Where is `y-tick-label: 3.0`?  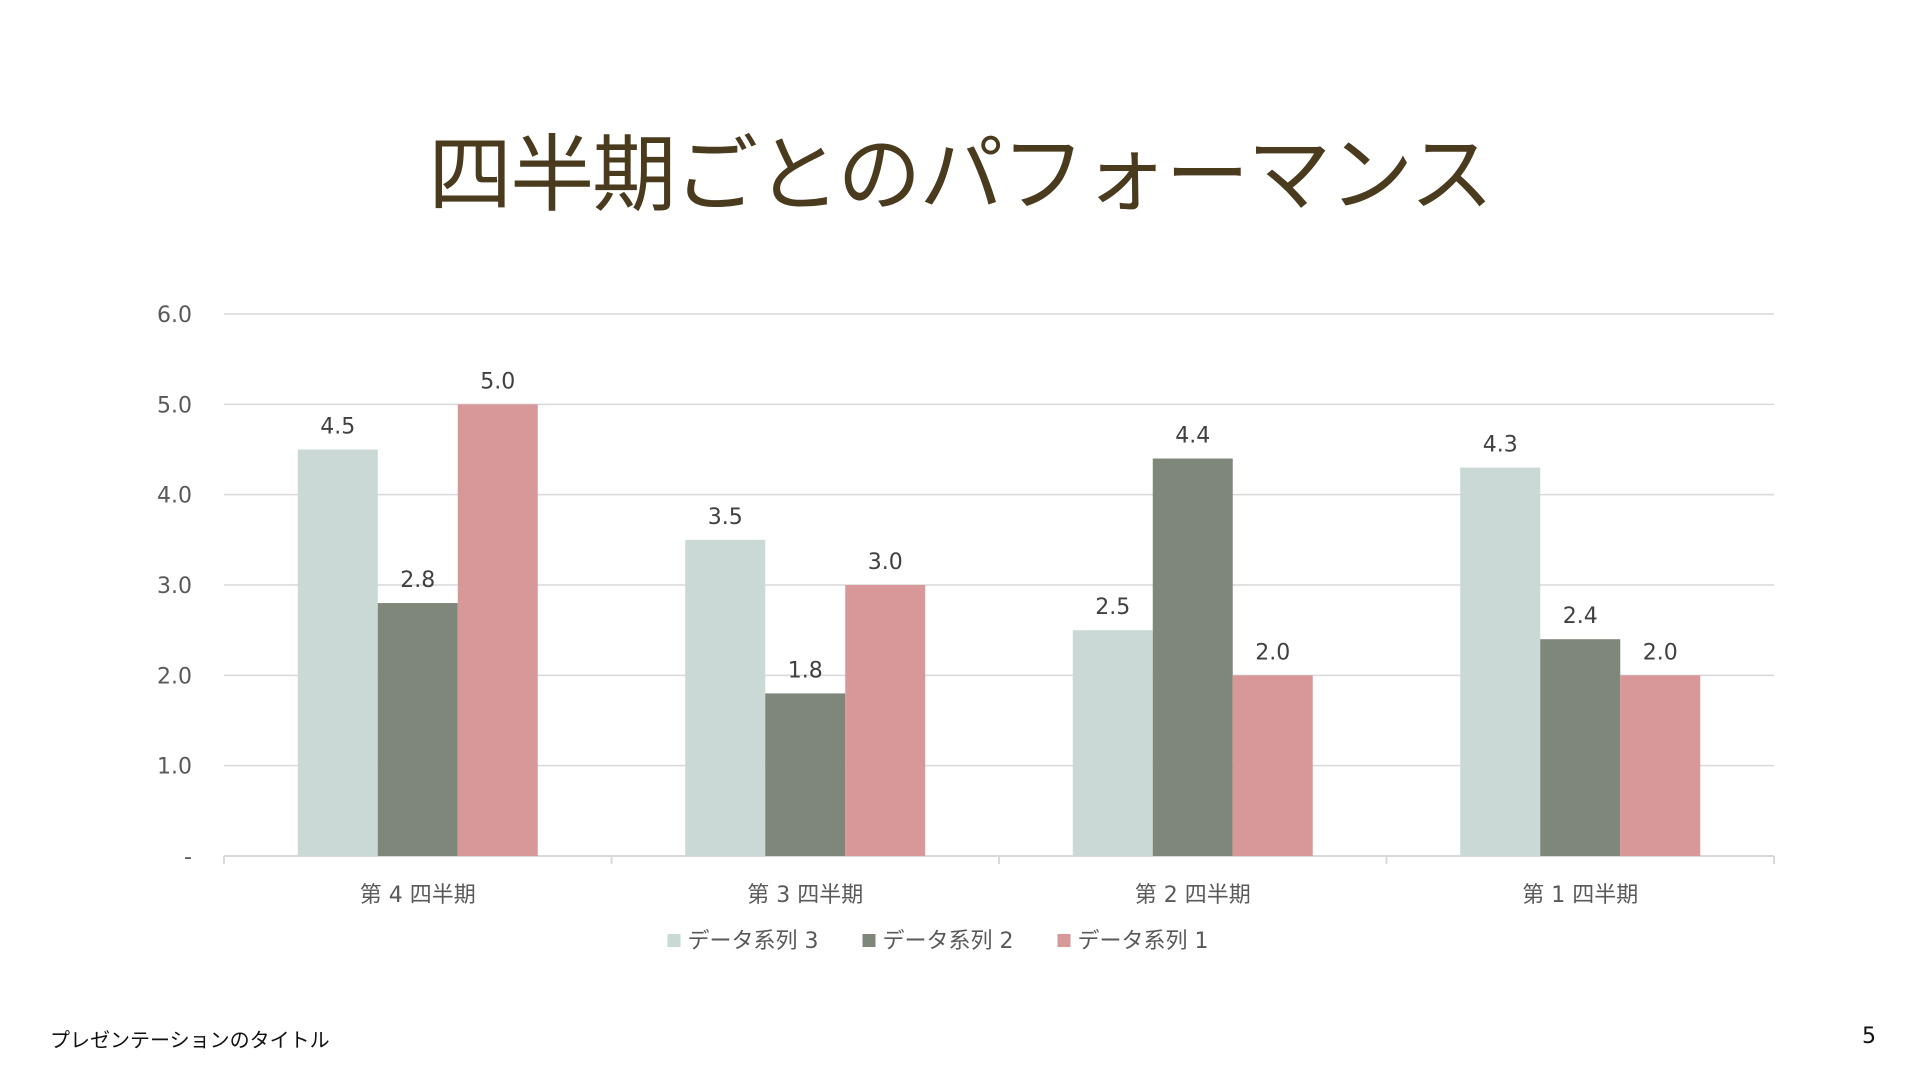 y-tick-label: 3.0 is located at coordinates (174, 586).